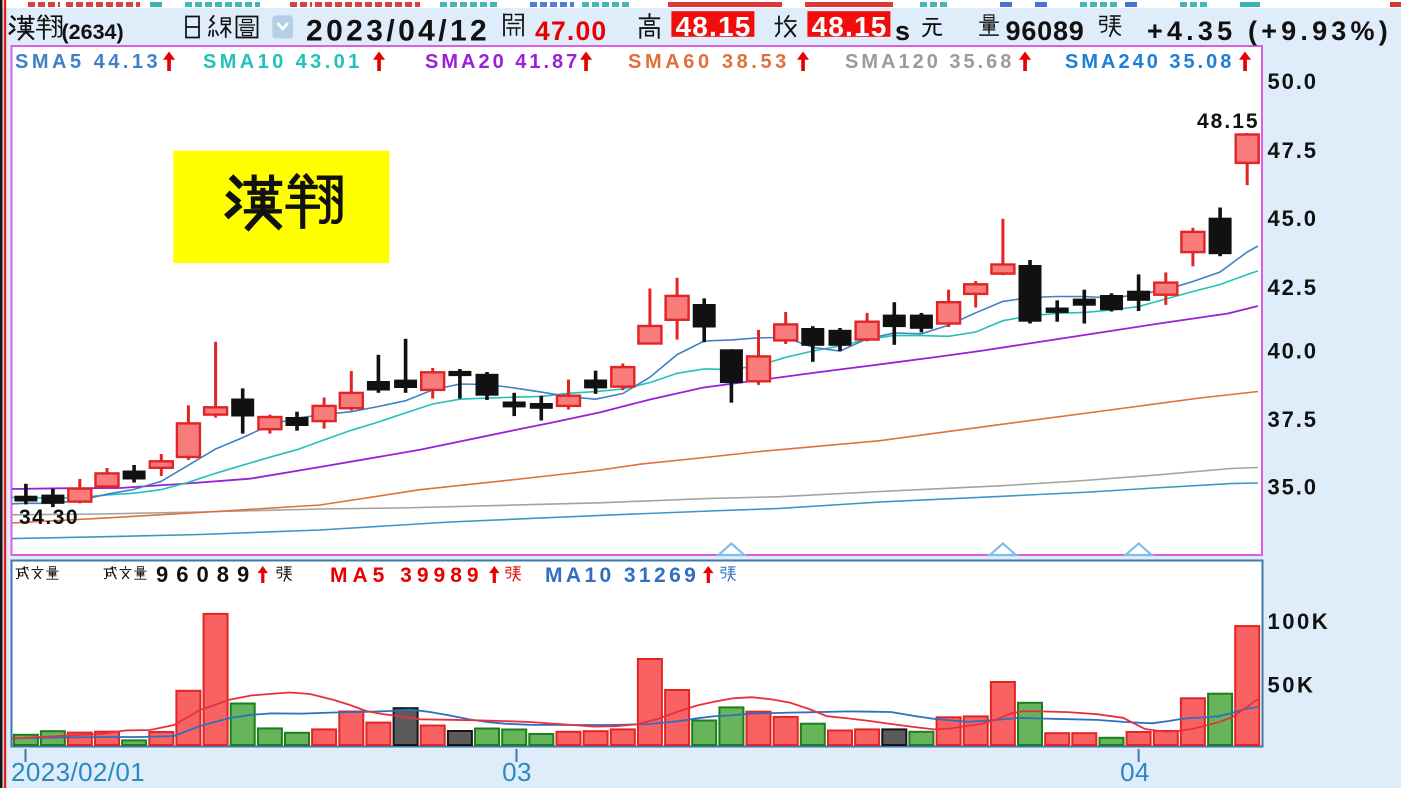  Describe the element at coordinates (622, 575) in the screenshot. I see `svg-text: MA10 31269` at that location.